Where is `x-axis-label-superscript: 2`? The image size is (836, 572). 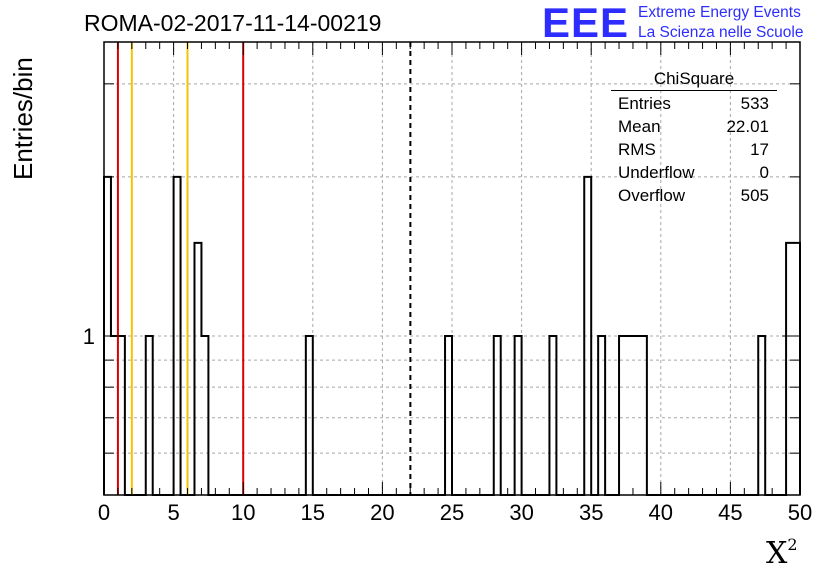 x-axis-label-superscript: 2 is located at coordinates (792, 544).